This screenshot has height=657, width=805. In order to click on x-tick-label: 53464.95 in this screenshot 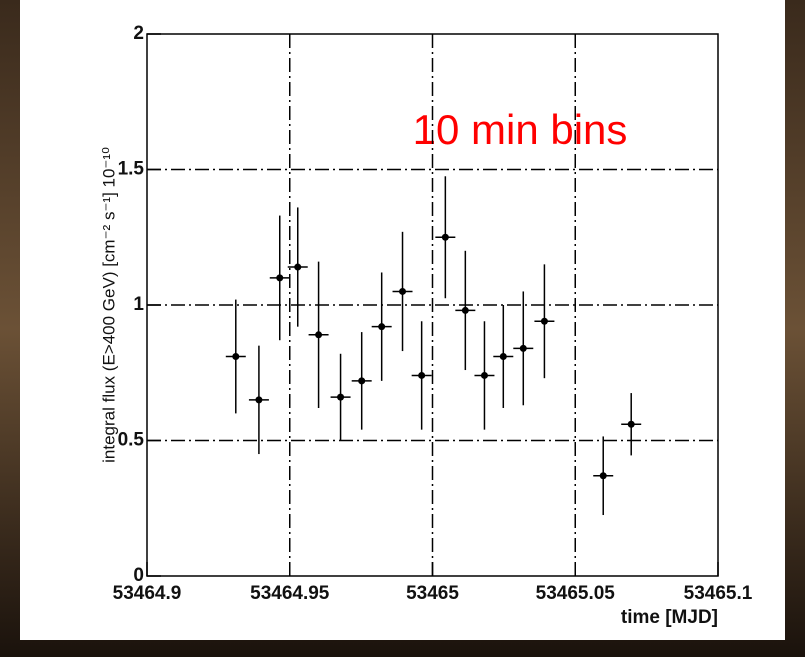, I will do `click(290, 593)`.